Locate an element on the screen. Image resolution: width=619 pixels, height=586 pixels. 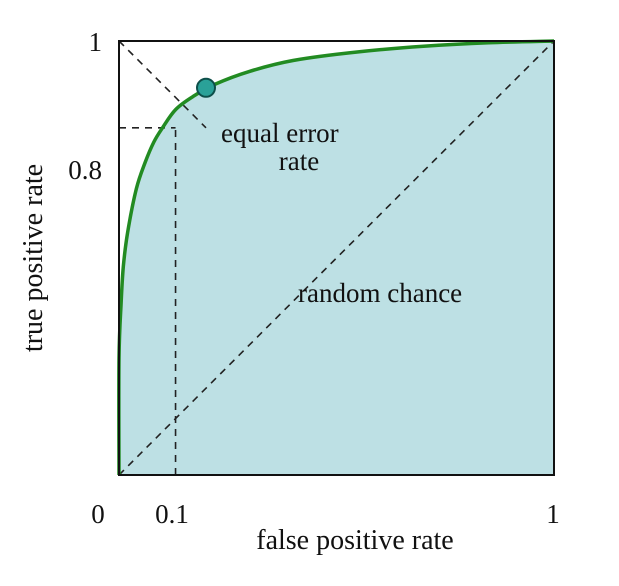
x-tick-label-1: 1 is located at coordinates (553, 514).